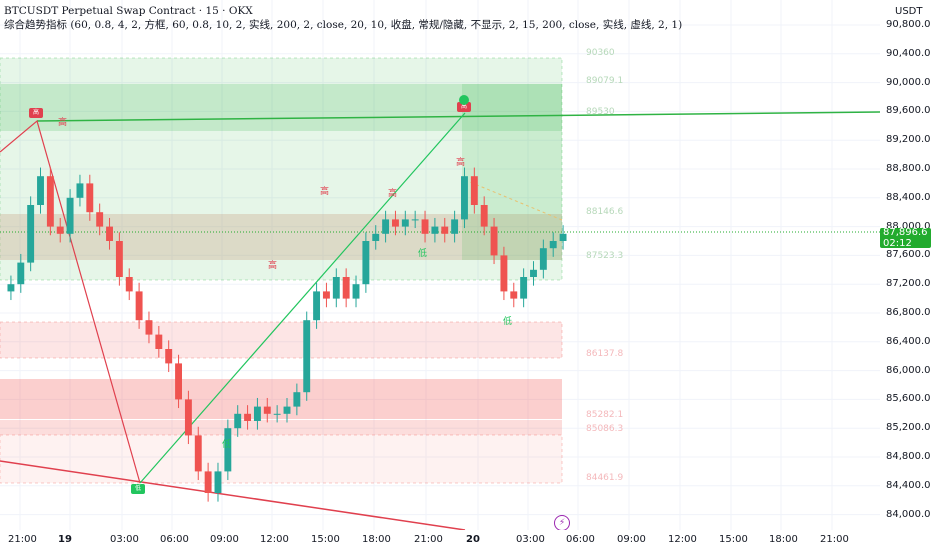 This screenshot has width=932, height=550. Describe the element at coordinates (908, 284) in the screenshot. I see `price-tick: 87,200.0` at that location.